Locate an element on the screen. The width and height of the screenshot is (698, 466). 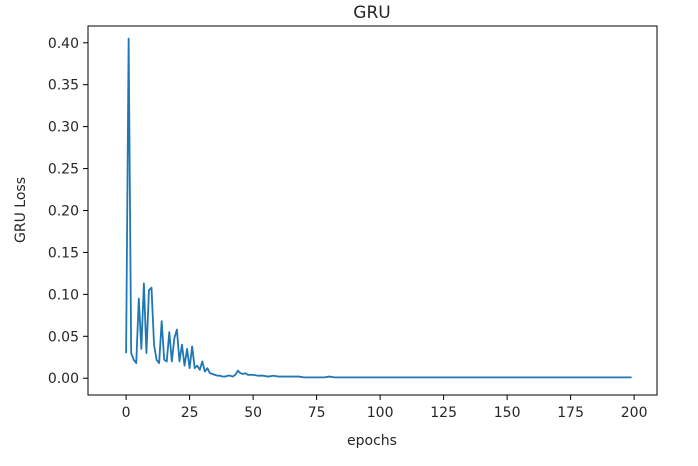
chart-title: GRU is located at coordinates (371, 13).